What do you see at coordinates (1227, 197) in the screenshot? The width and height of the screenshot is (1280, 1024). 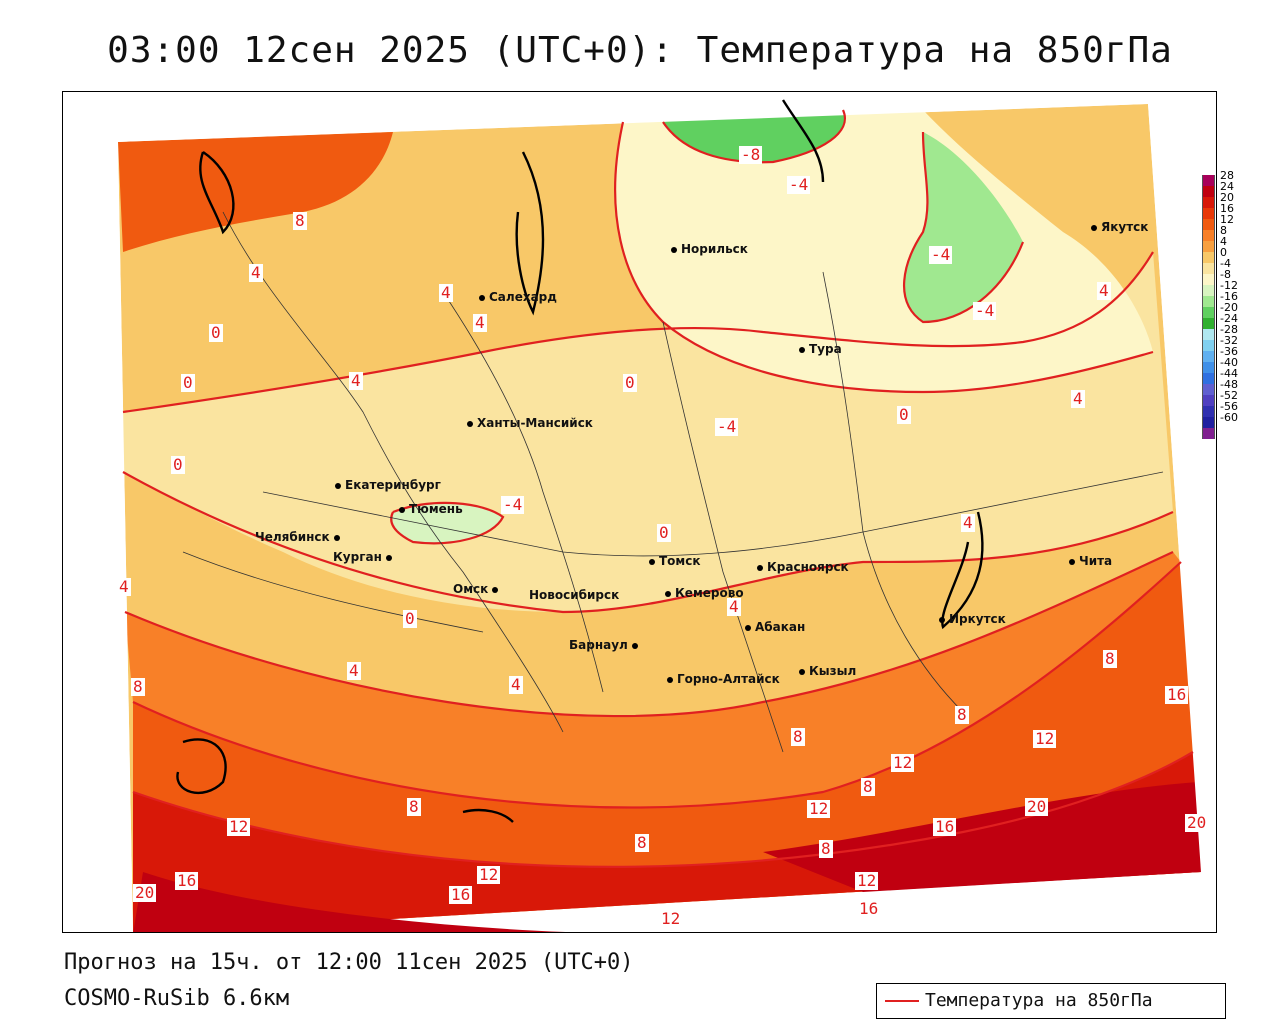 I see `colorbar-tick-label: 20` at bounding box center [1227, 197].